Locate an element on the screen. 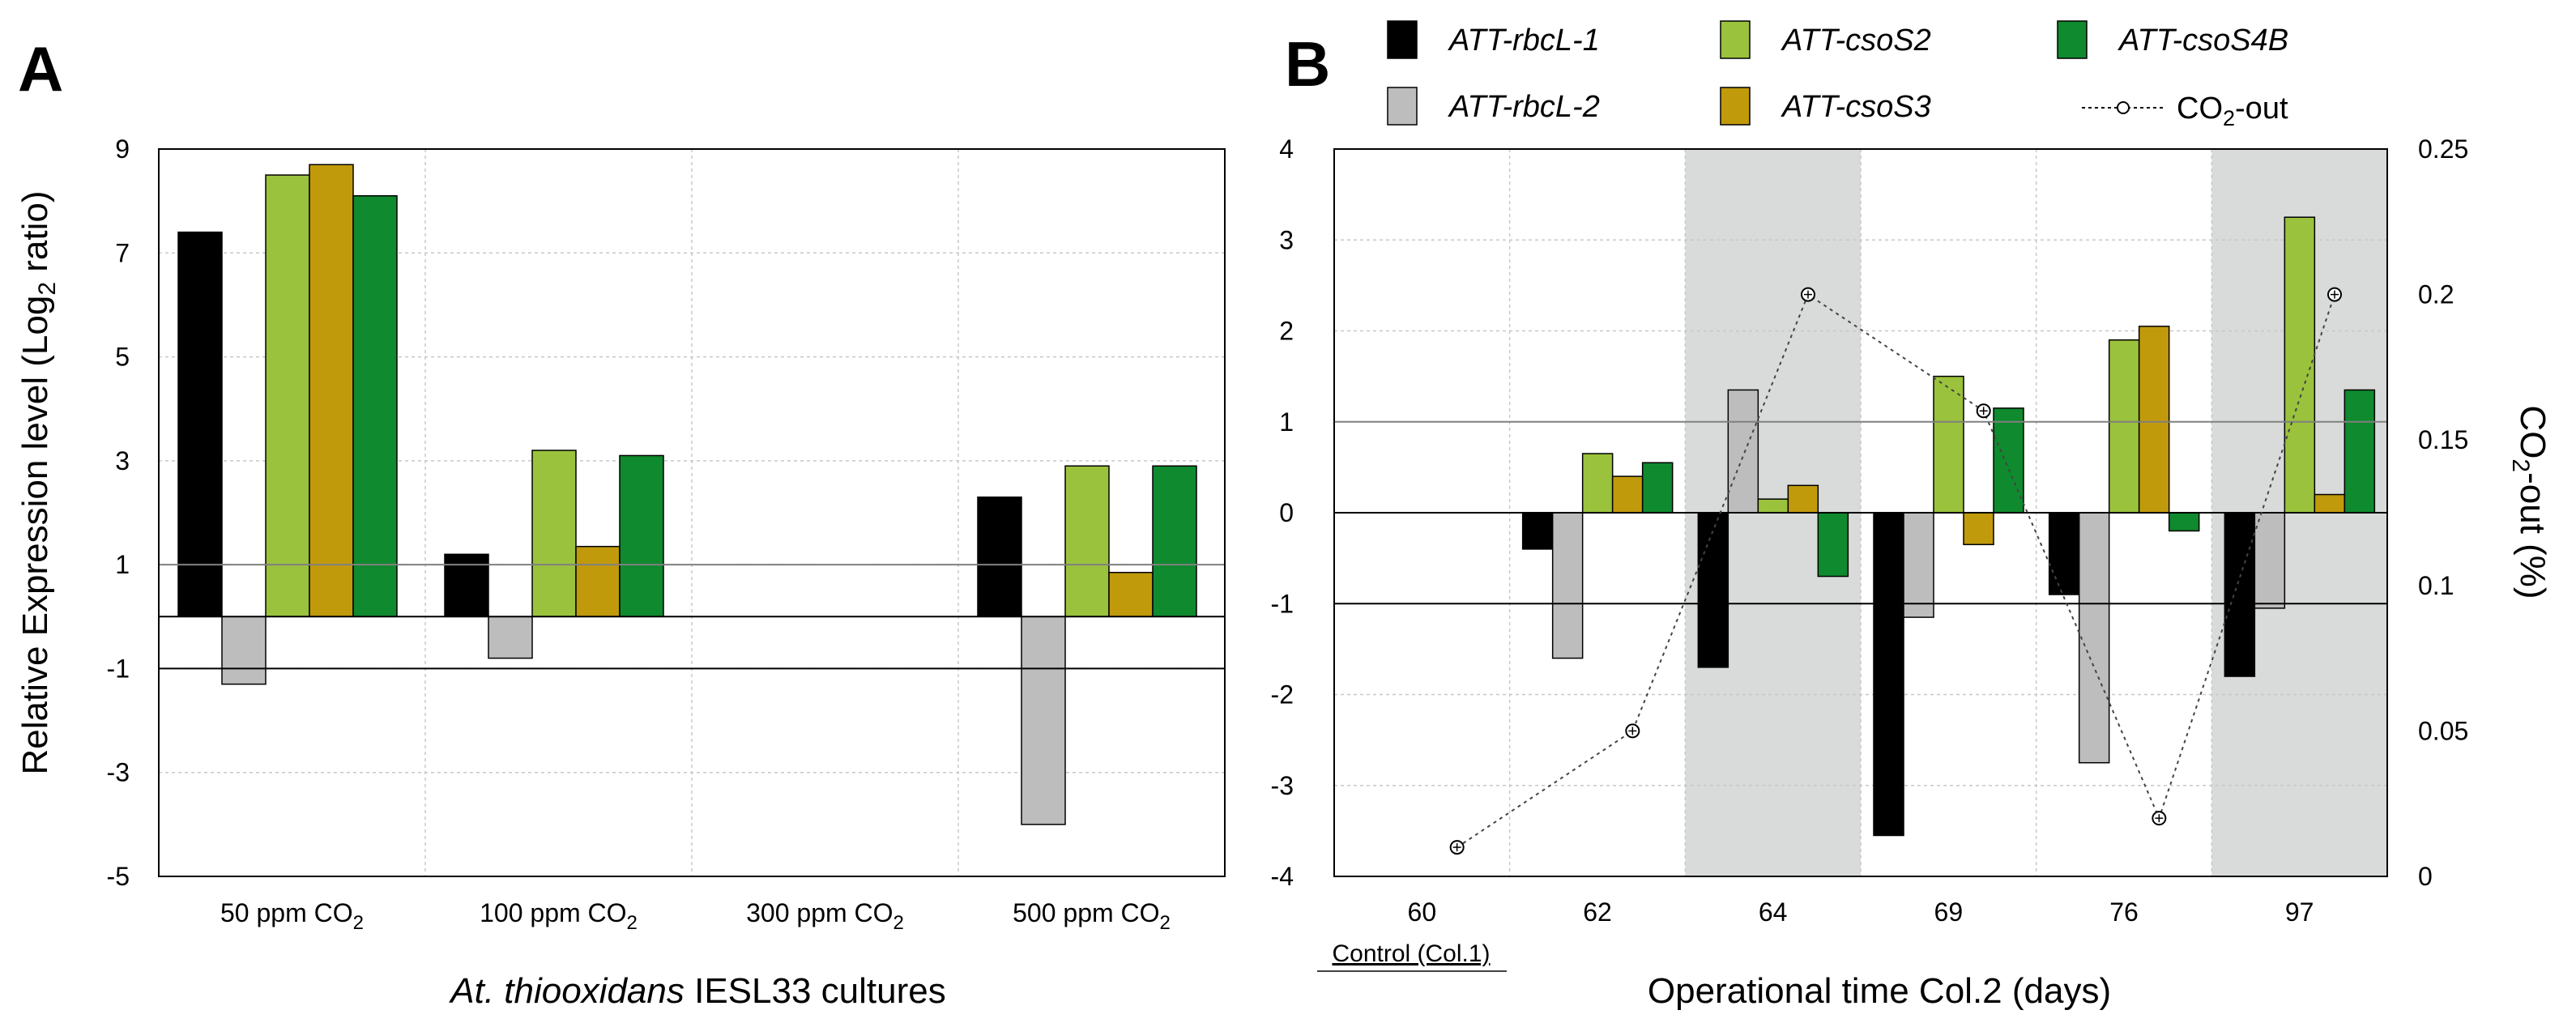  legend-co2-sub: 2 is located at coordinates (2229, 118).